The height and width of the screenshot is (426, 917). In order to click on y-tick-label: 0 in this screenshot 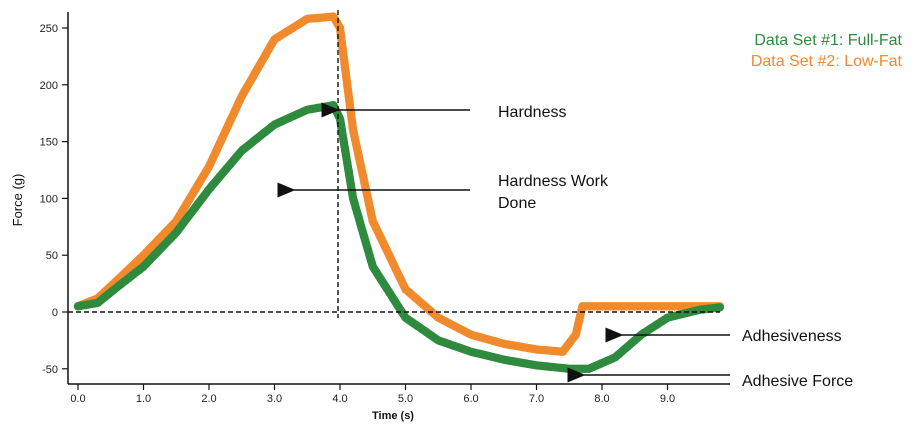, I will do `click(55, 313)`.